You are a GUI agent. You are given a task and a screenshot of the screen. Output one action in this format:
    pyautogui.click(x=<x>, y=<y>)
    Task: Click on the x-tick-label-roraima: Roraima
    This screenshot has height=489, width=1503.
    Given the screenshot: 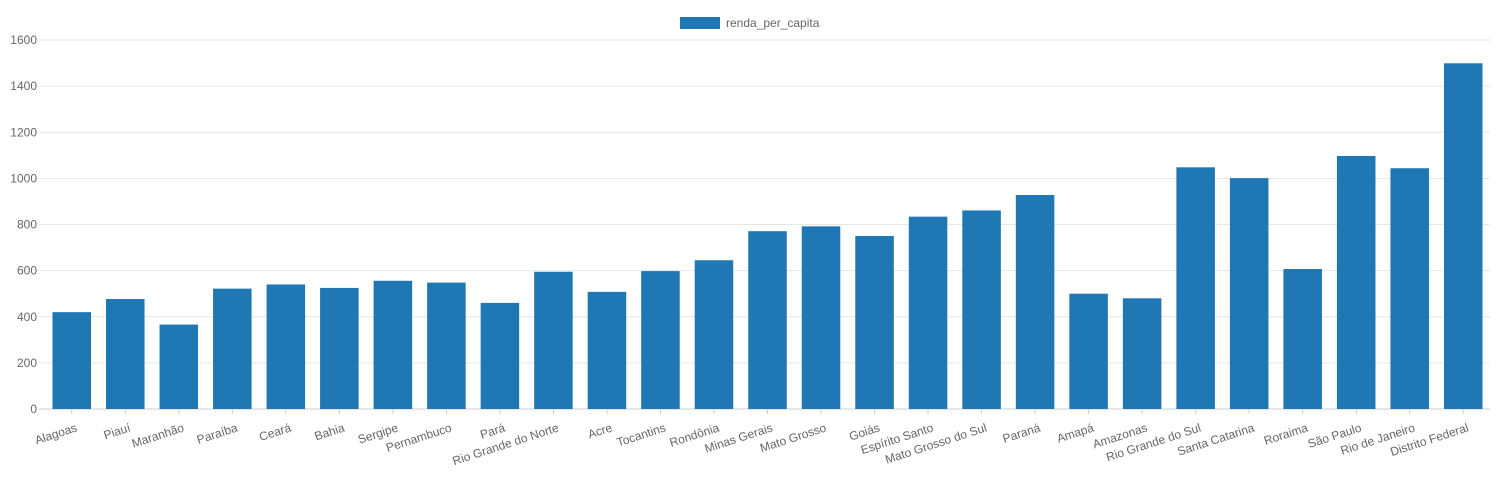 What is the action you would take?
    pyautogui.click(x=1286, y=433)
    